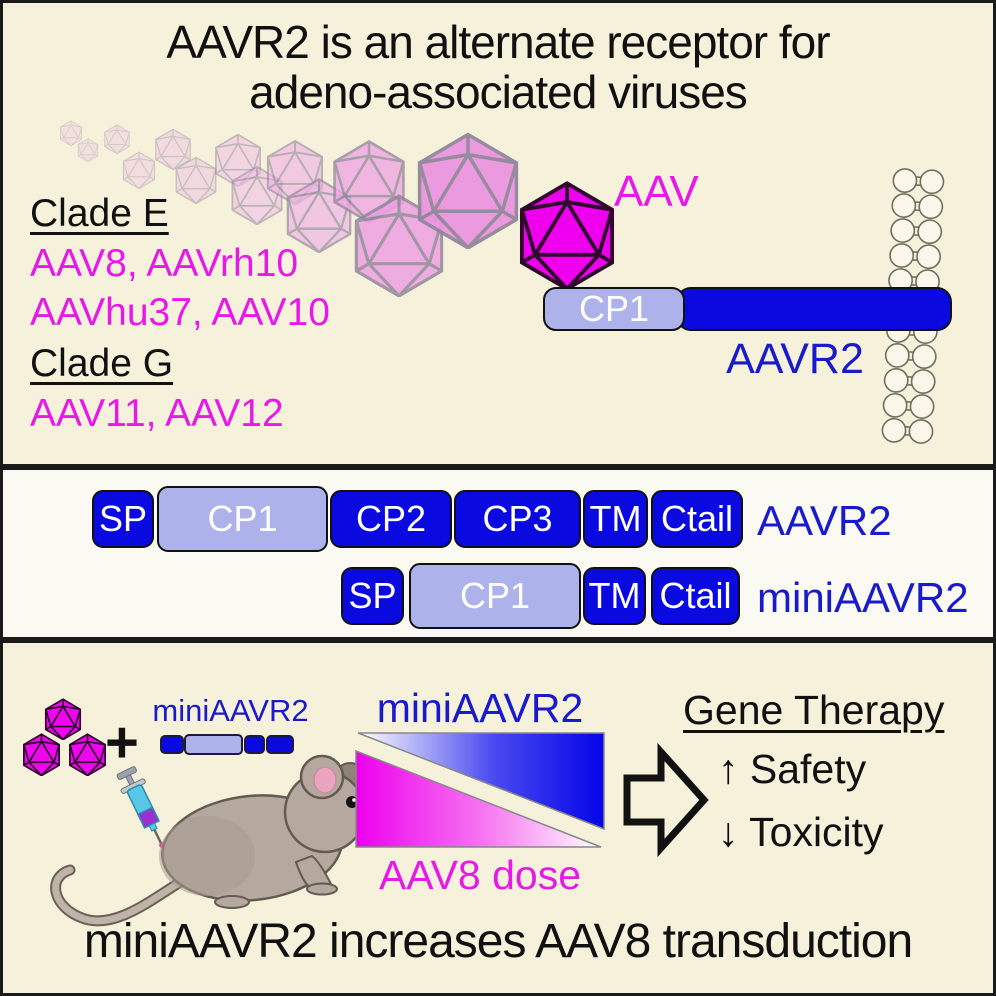  Describe the element at coordinates (480, 708) in the screenshot. I see `gradient-top-label: miniAAVR2` at that location.